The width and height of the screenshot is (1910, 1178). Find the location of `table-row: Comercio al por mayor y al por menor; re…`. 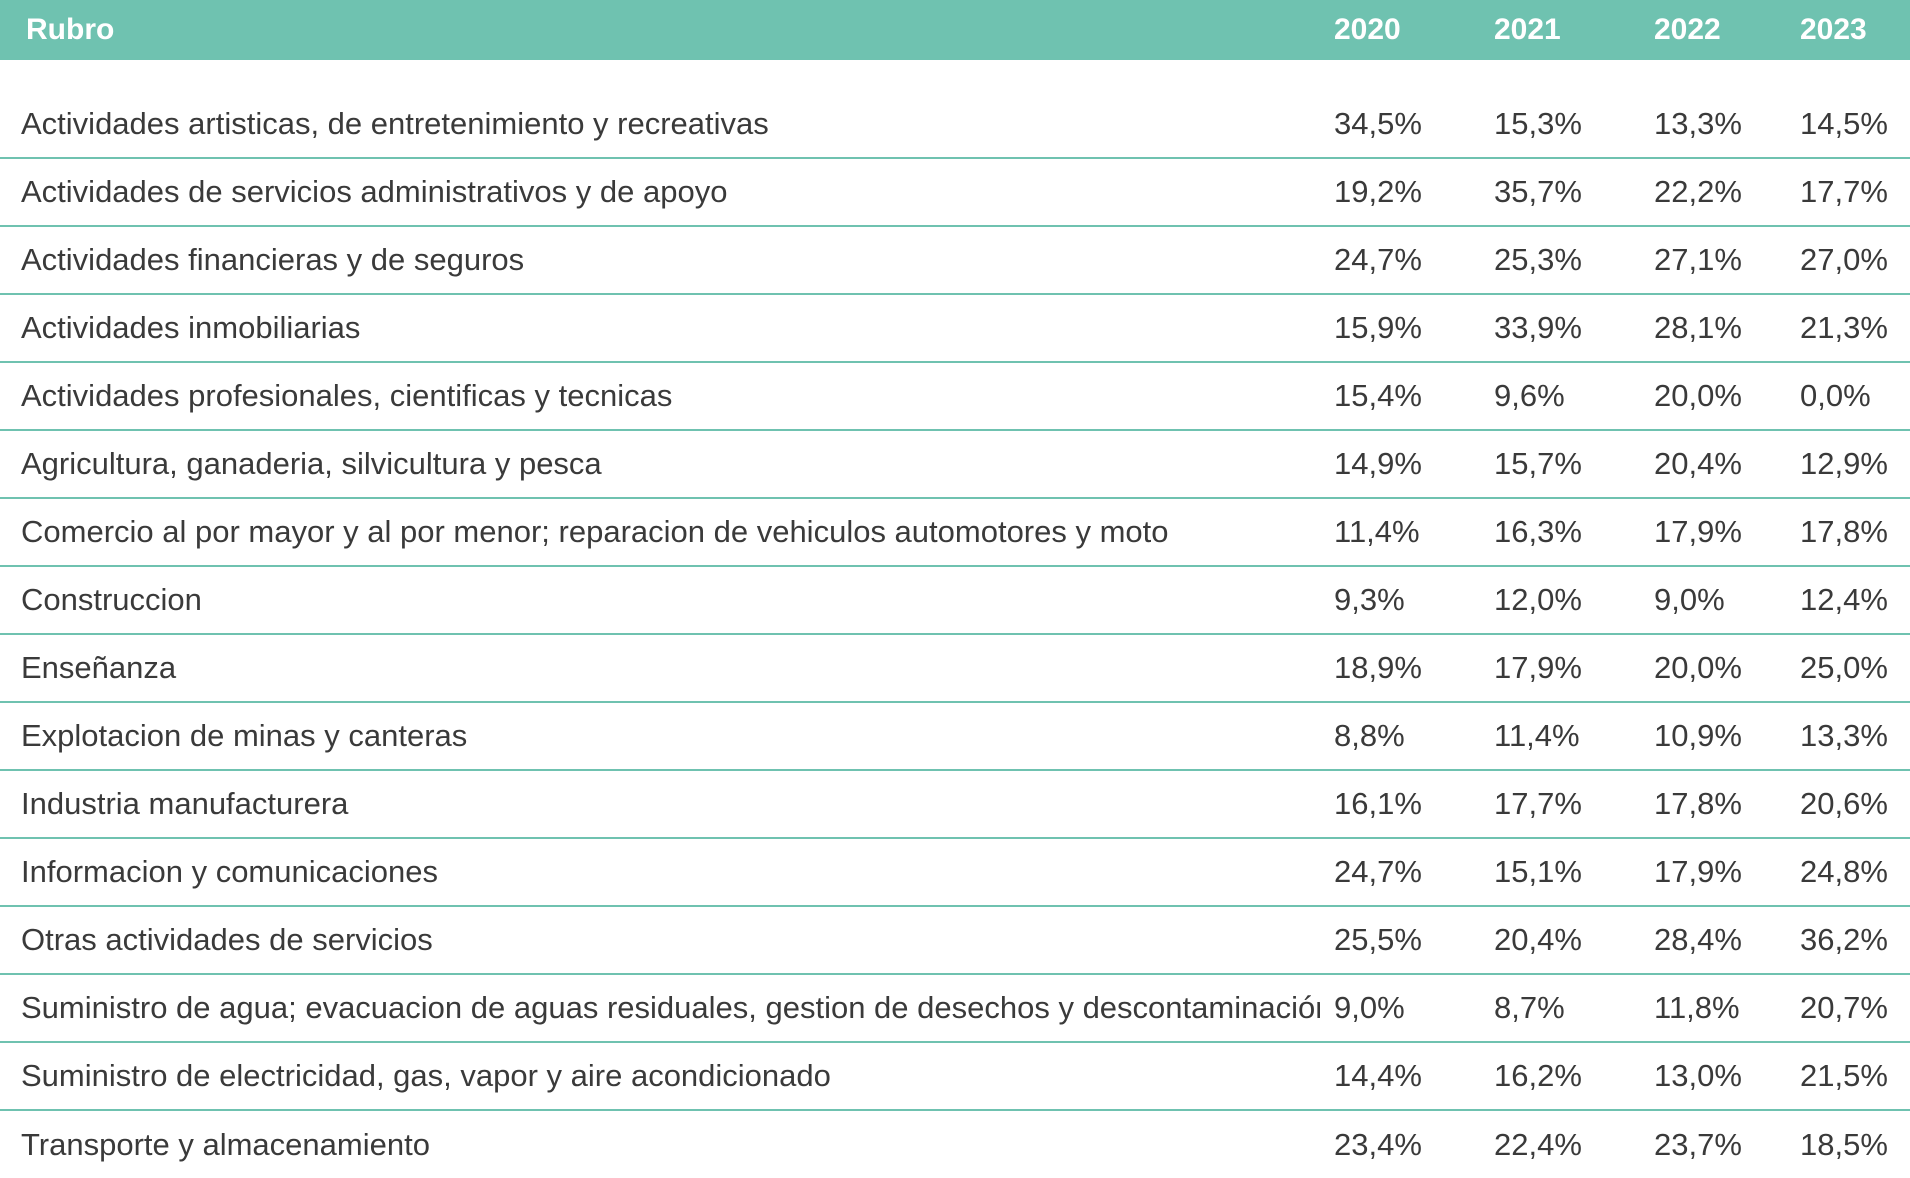

table-row: Comercio al por mayor y al por menor; re… is located at coordinates (955, 532).